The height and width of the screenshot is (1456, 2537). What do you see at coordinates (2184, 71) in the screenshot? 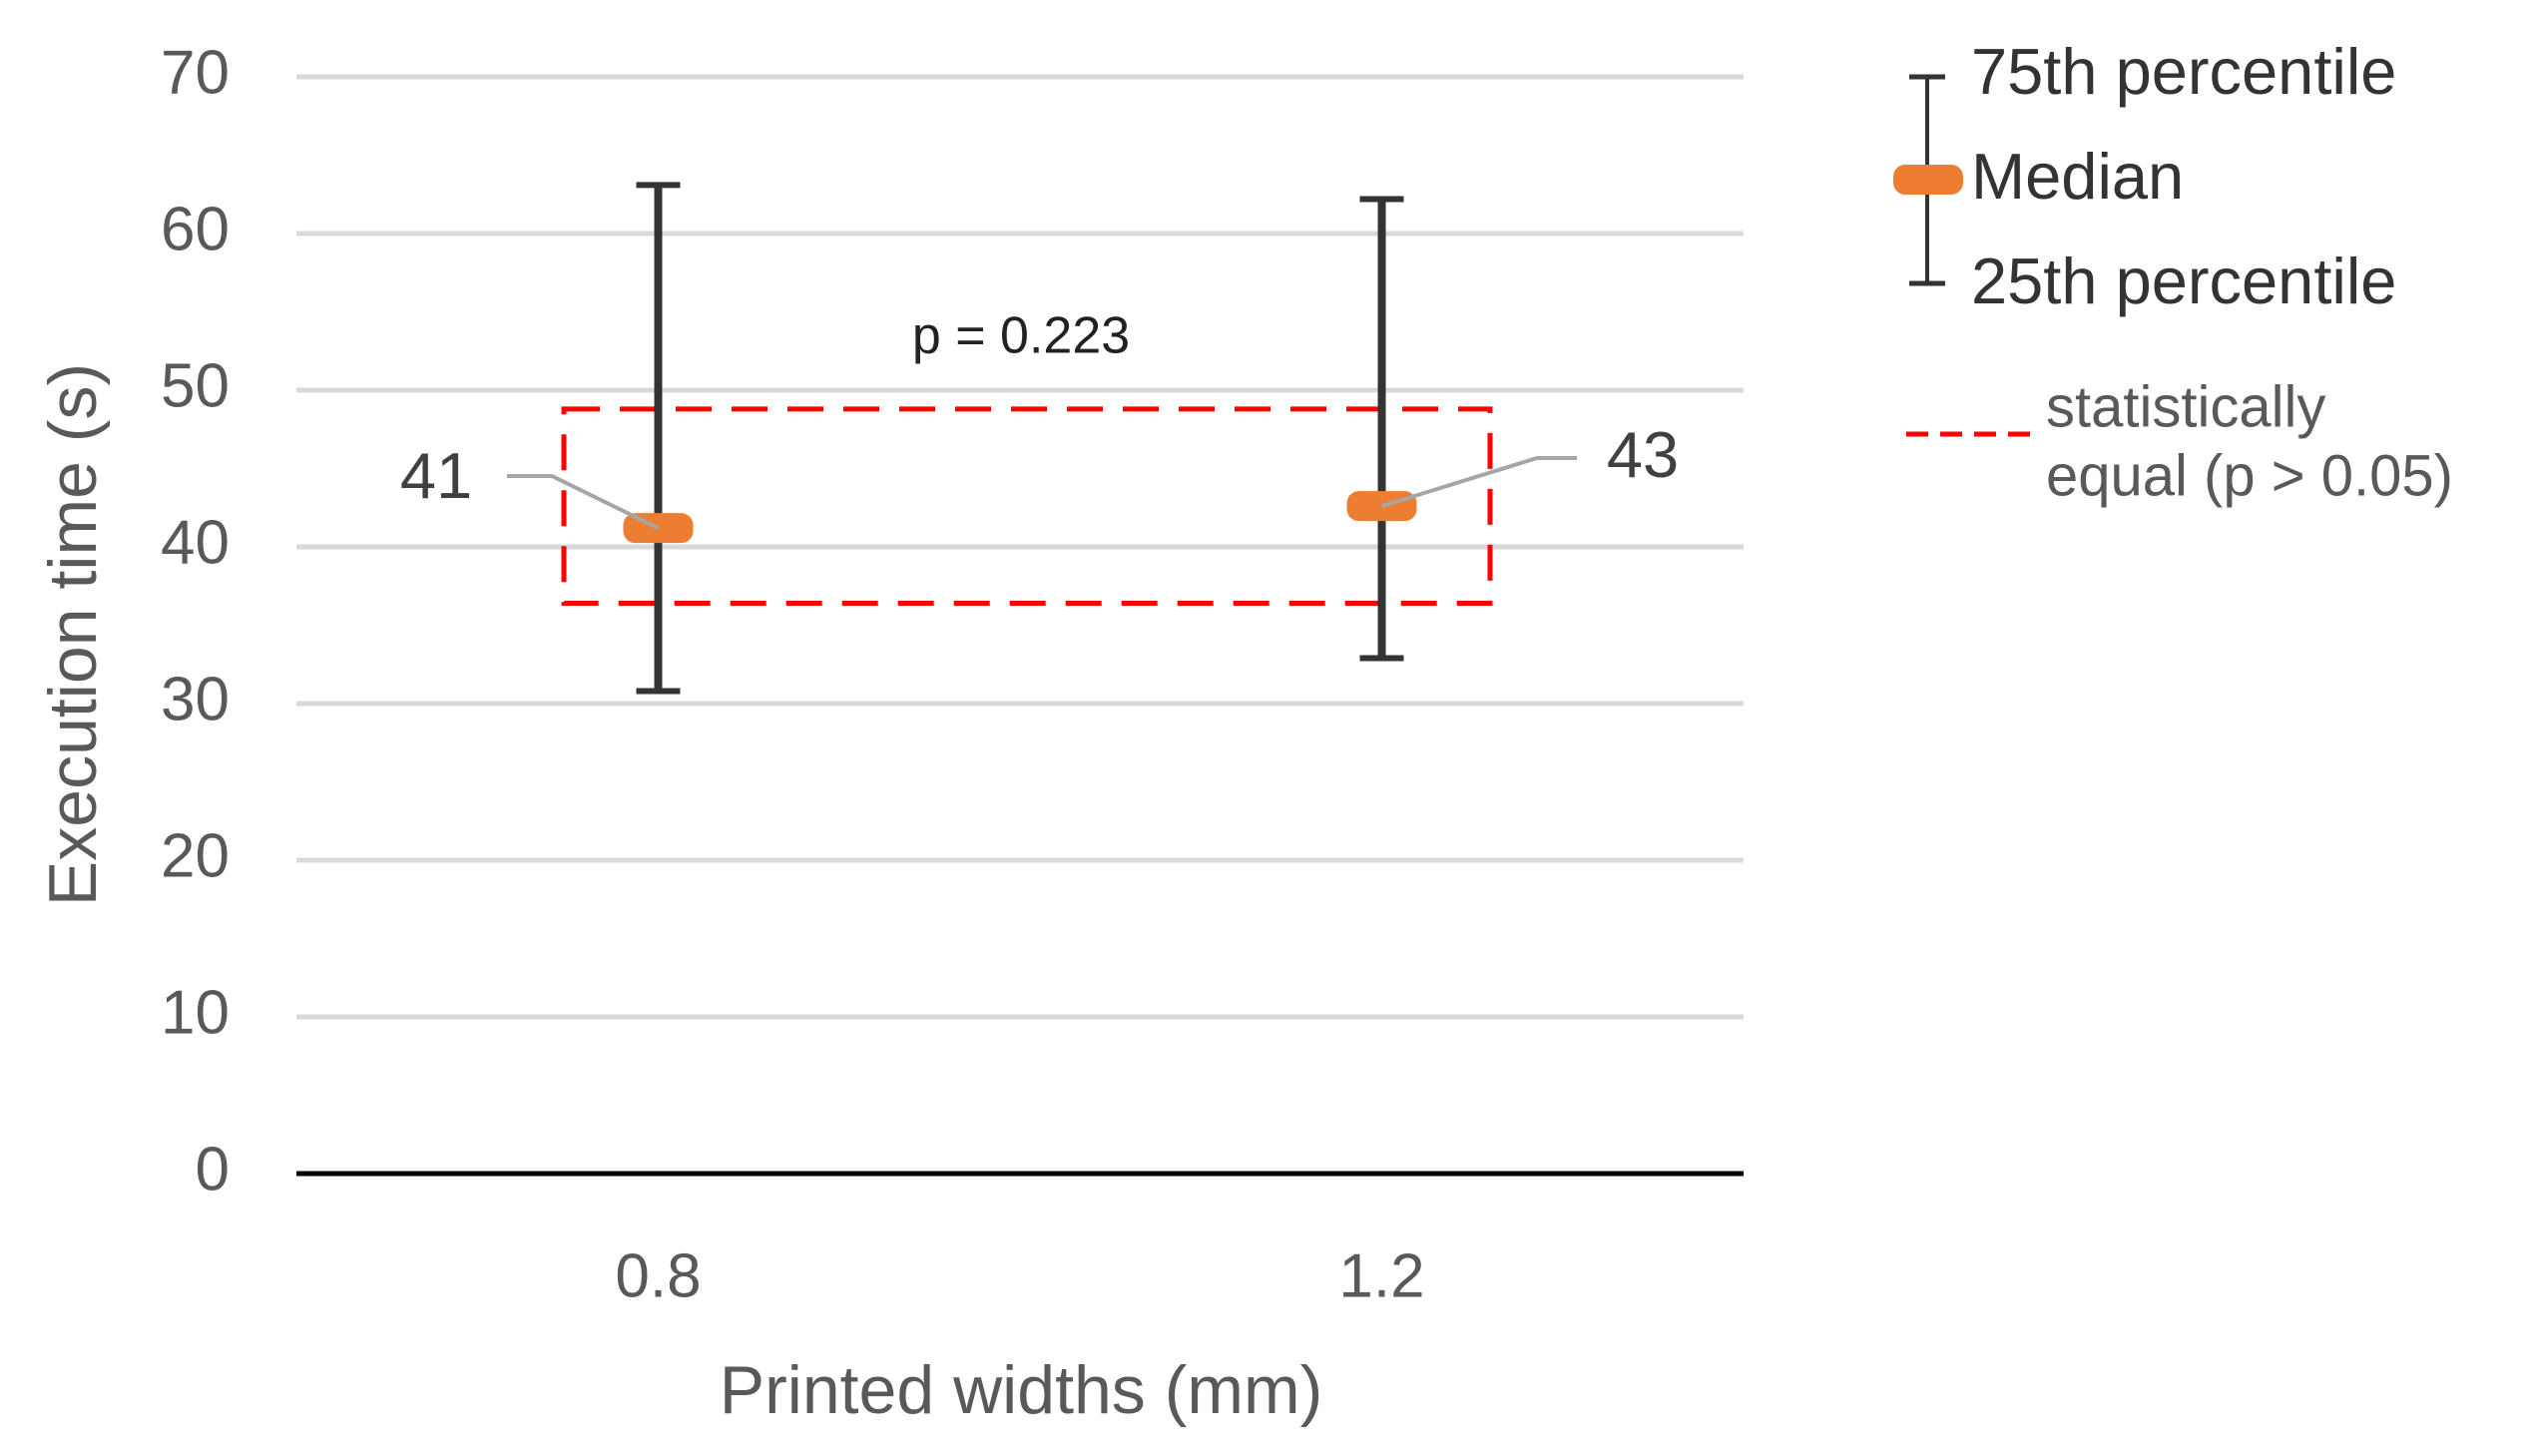
I see `legend-label: 75th percentile` at bounding box center [2184, 71].